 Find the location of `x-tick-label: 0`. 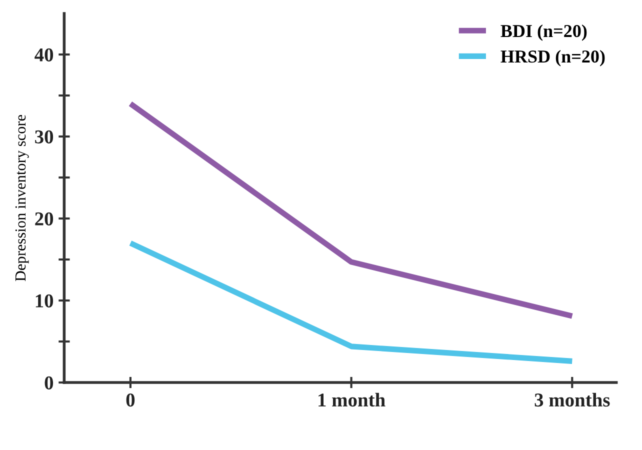

x-tick-label: 0 is located at coordinates (130, 400).